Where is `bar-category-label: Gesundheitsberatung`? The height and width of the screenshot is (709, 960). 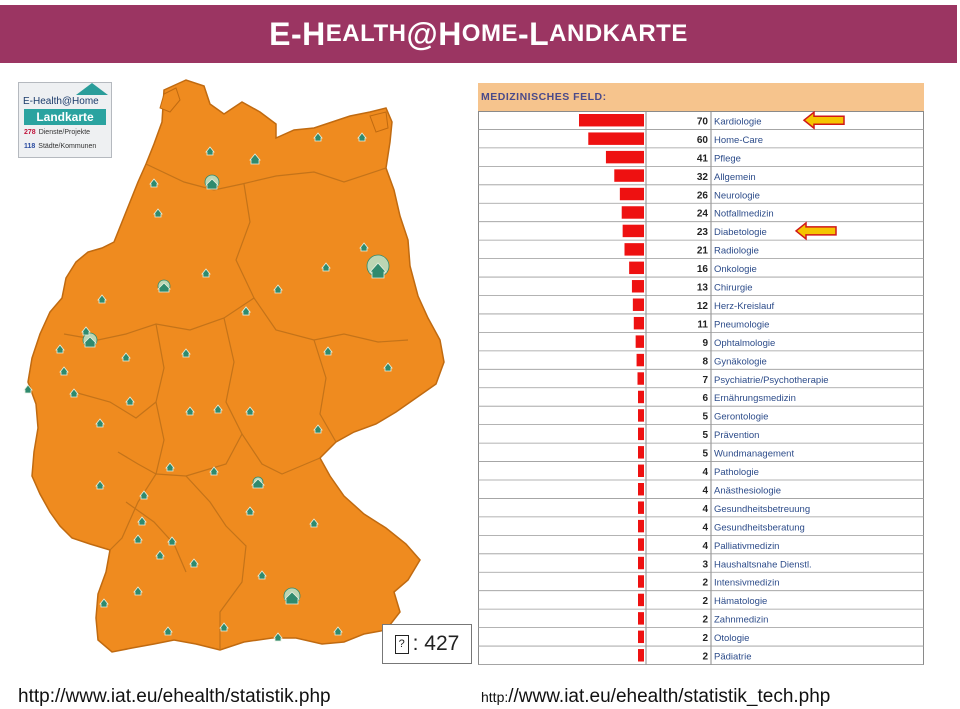
bar-category-label: Gesundheitsberatung is located at coordinates (759, 527).